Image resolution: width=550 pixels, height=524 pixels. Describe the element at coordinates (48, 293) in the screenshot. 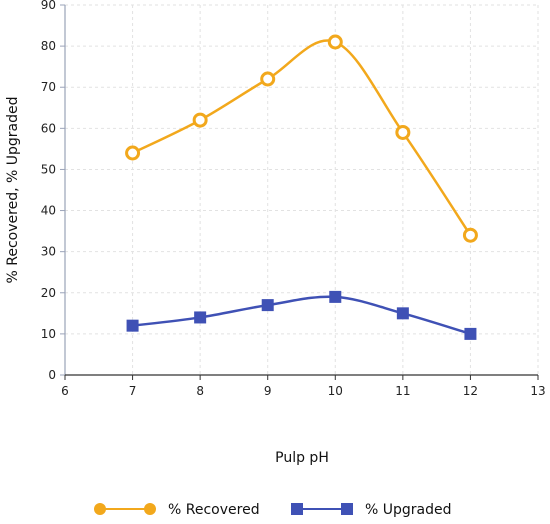

I see `y-tick-label: 20` at that location.